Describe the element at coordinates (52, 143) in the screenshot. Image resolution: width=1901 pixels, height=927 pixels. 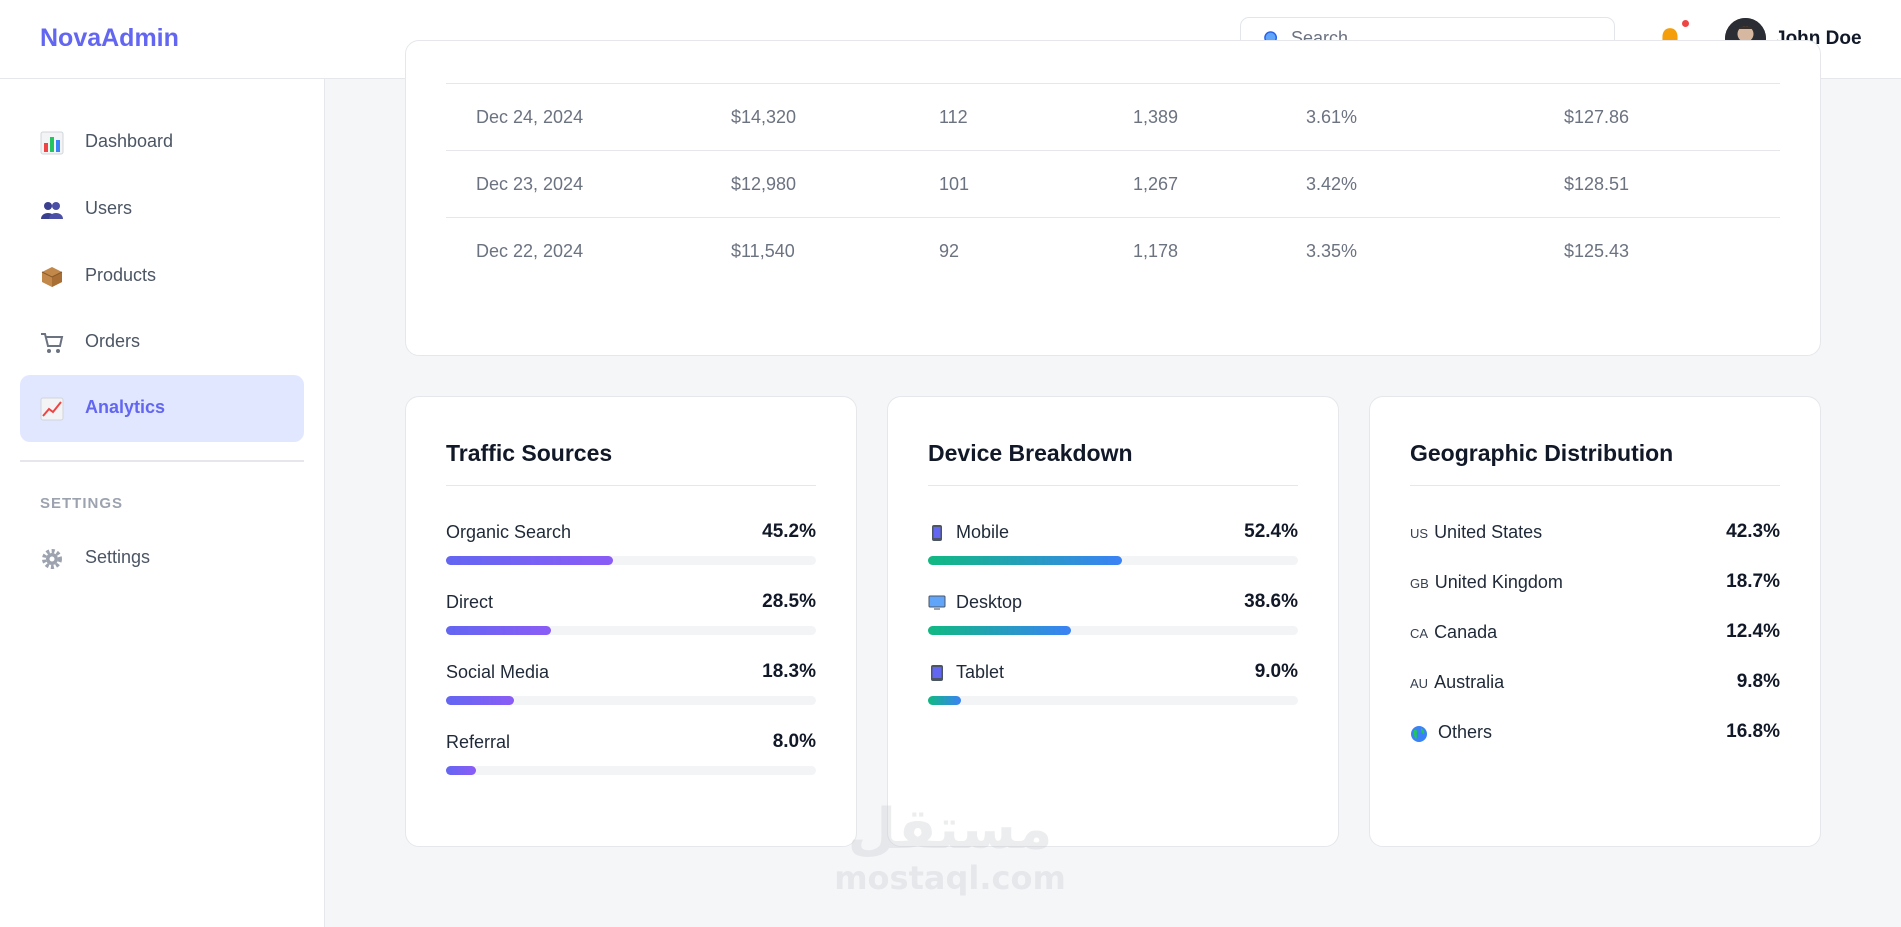
I see `bar-chart-icon` at that location.